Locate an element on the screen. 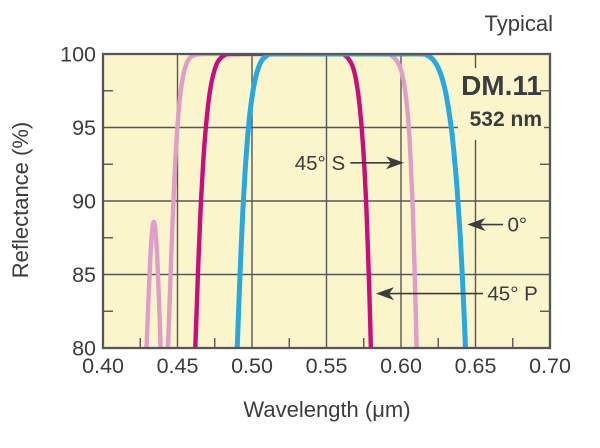 The image size is (600, 448). y-tick-label-85: 85 is located at coordinates (84, 275).